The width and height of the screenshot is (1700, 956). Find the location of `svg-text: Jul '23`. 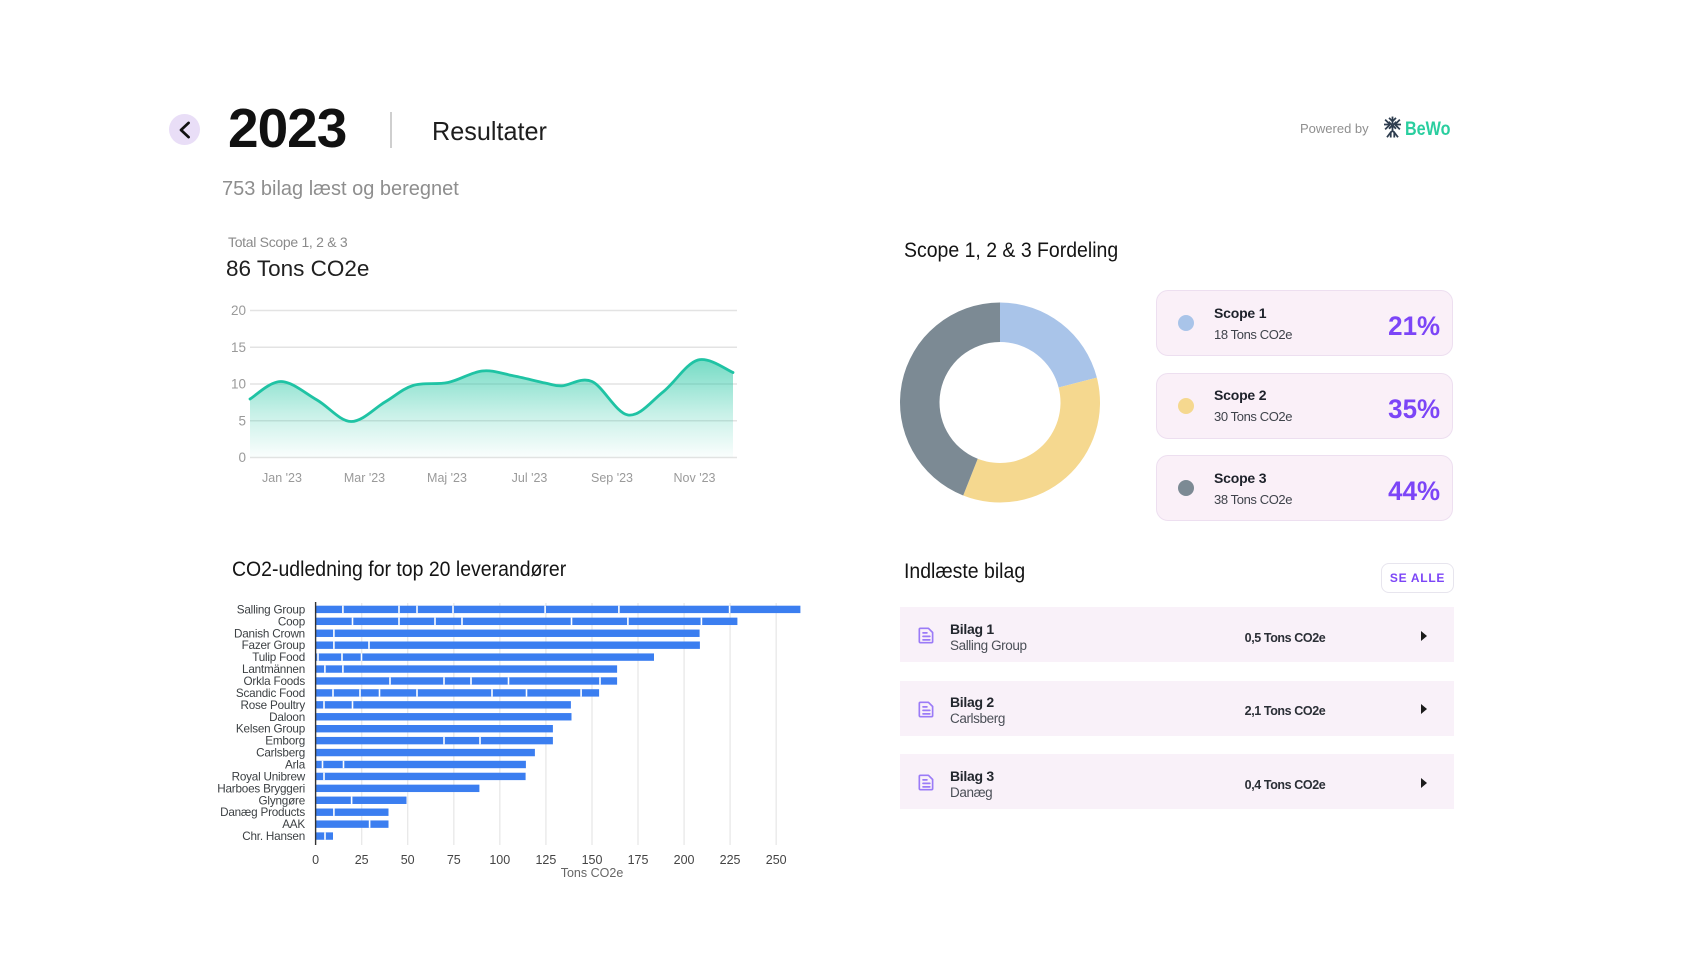

svg-text: Jul '23 is located at coordinates (530, 478).